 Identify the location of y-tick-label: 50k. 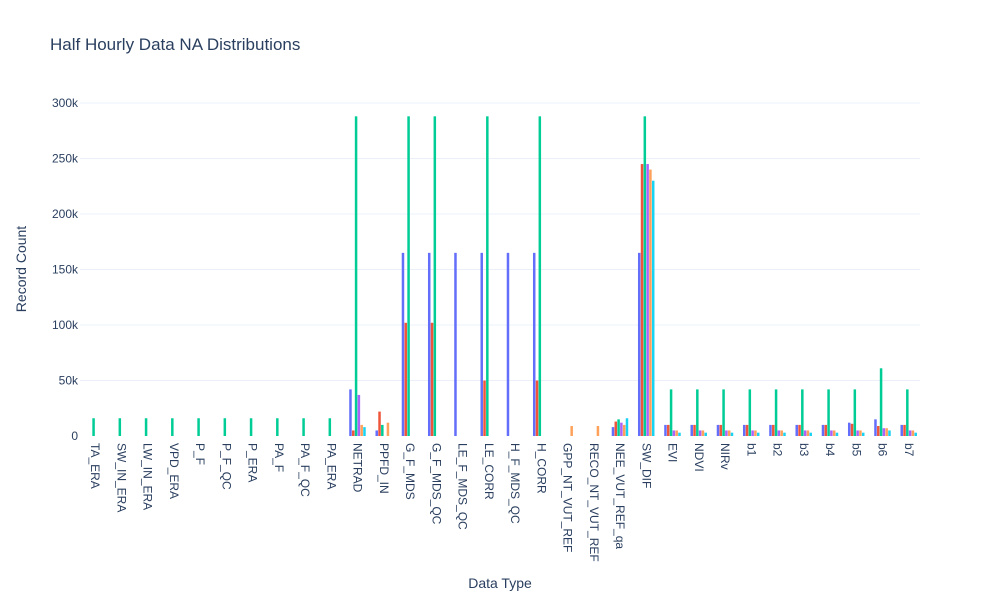
(69, 381).